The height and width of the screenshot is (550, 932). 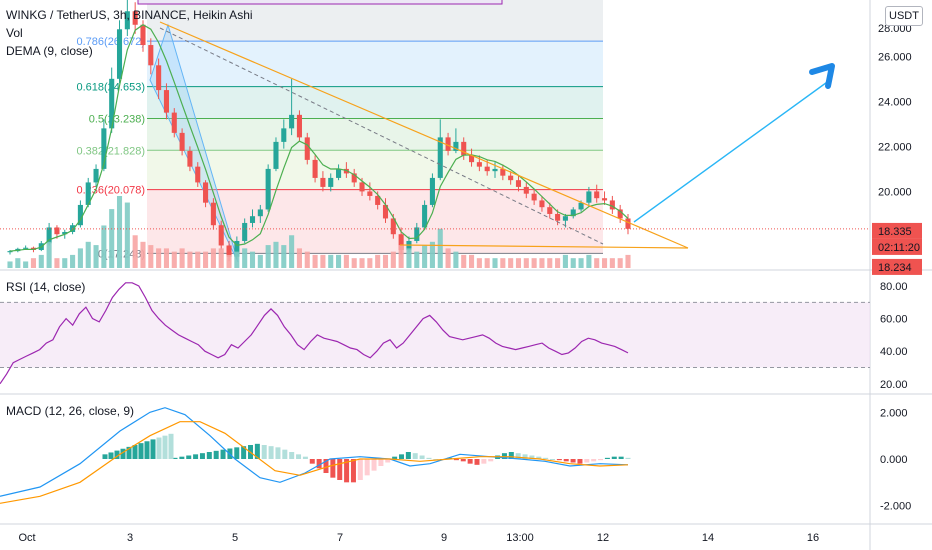 I want to click on fib-zone, so click(x=375, y=134).